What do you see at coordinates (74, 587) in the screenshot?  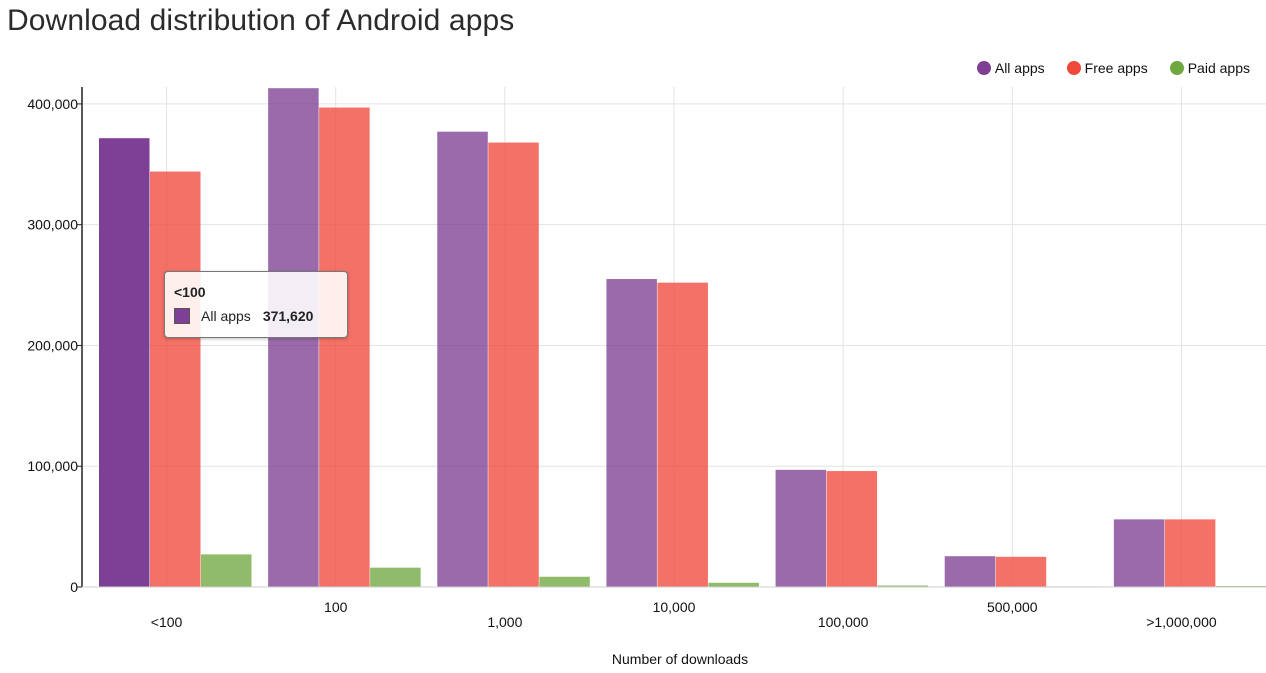 I see `y-tick-label: 0` at bounding box center [74, 587].